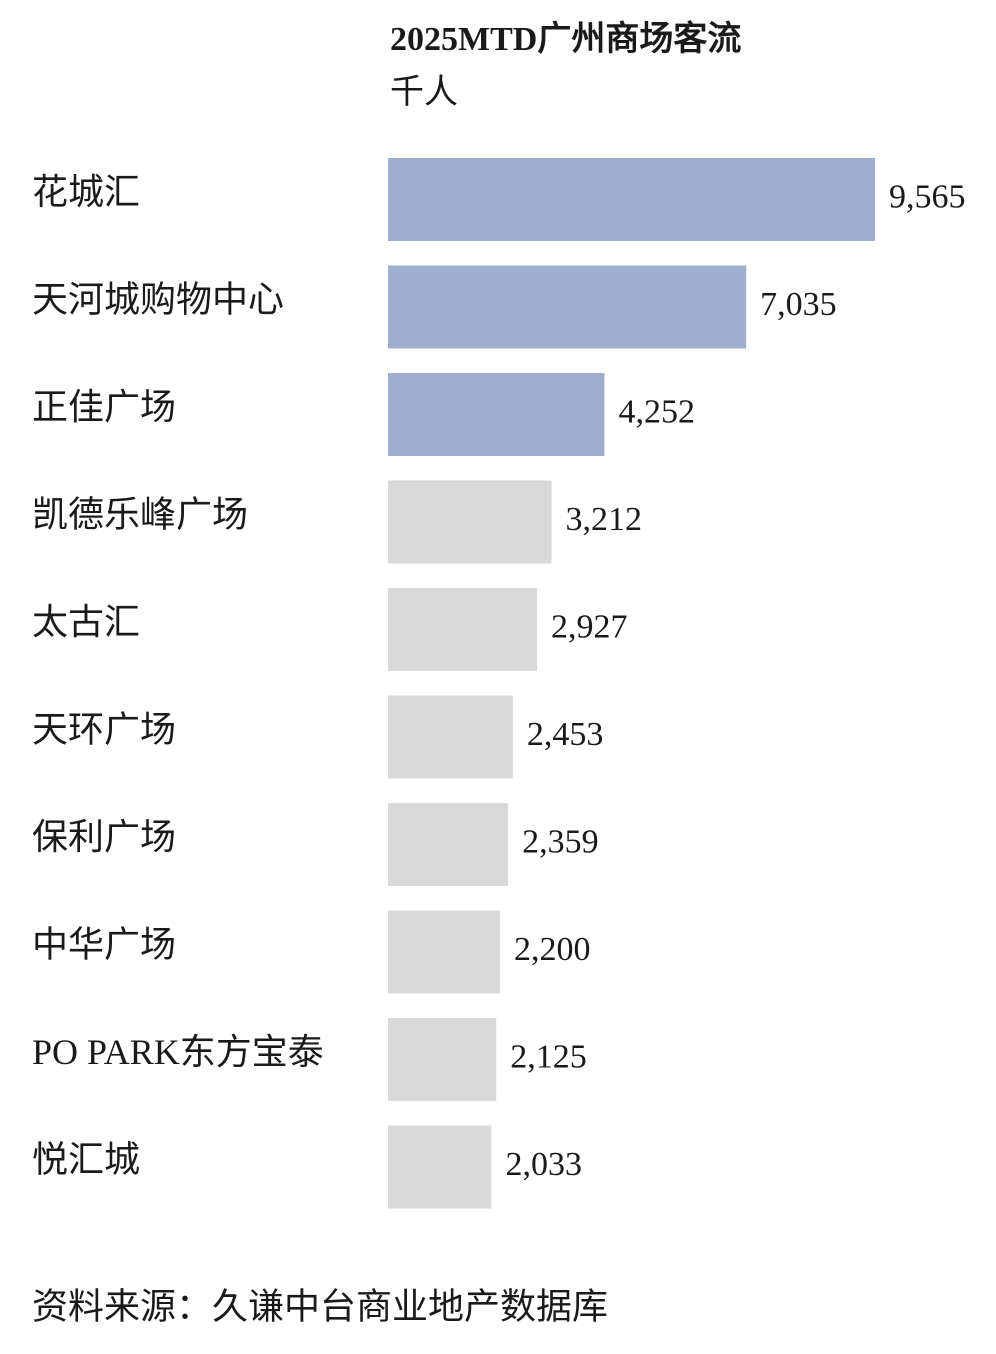 This screenshot has width=996, height=1354. What do you see at coordinates (158, 299) in the screenshot?
I see `category-label: 天河城购物中心` at bounding box center [158, 299].